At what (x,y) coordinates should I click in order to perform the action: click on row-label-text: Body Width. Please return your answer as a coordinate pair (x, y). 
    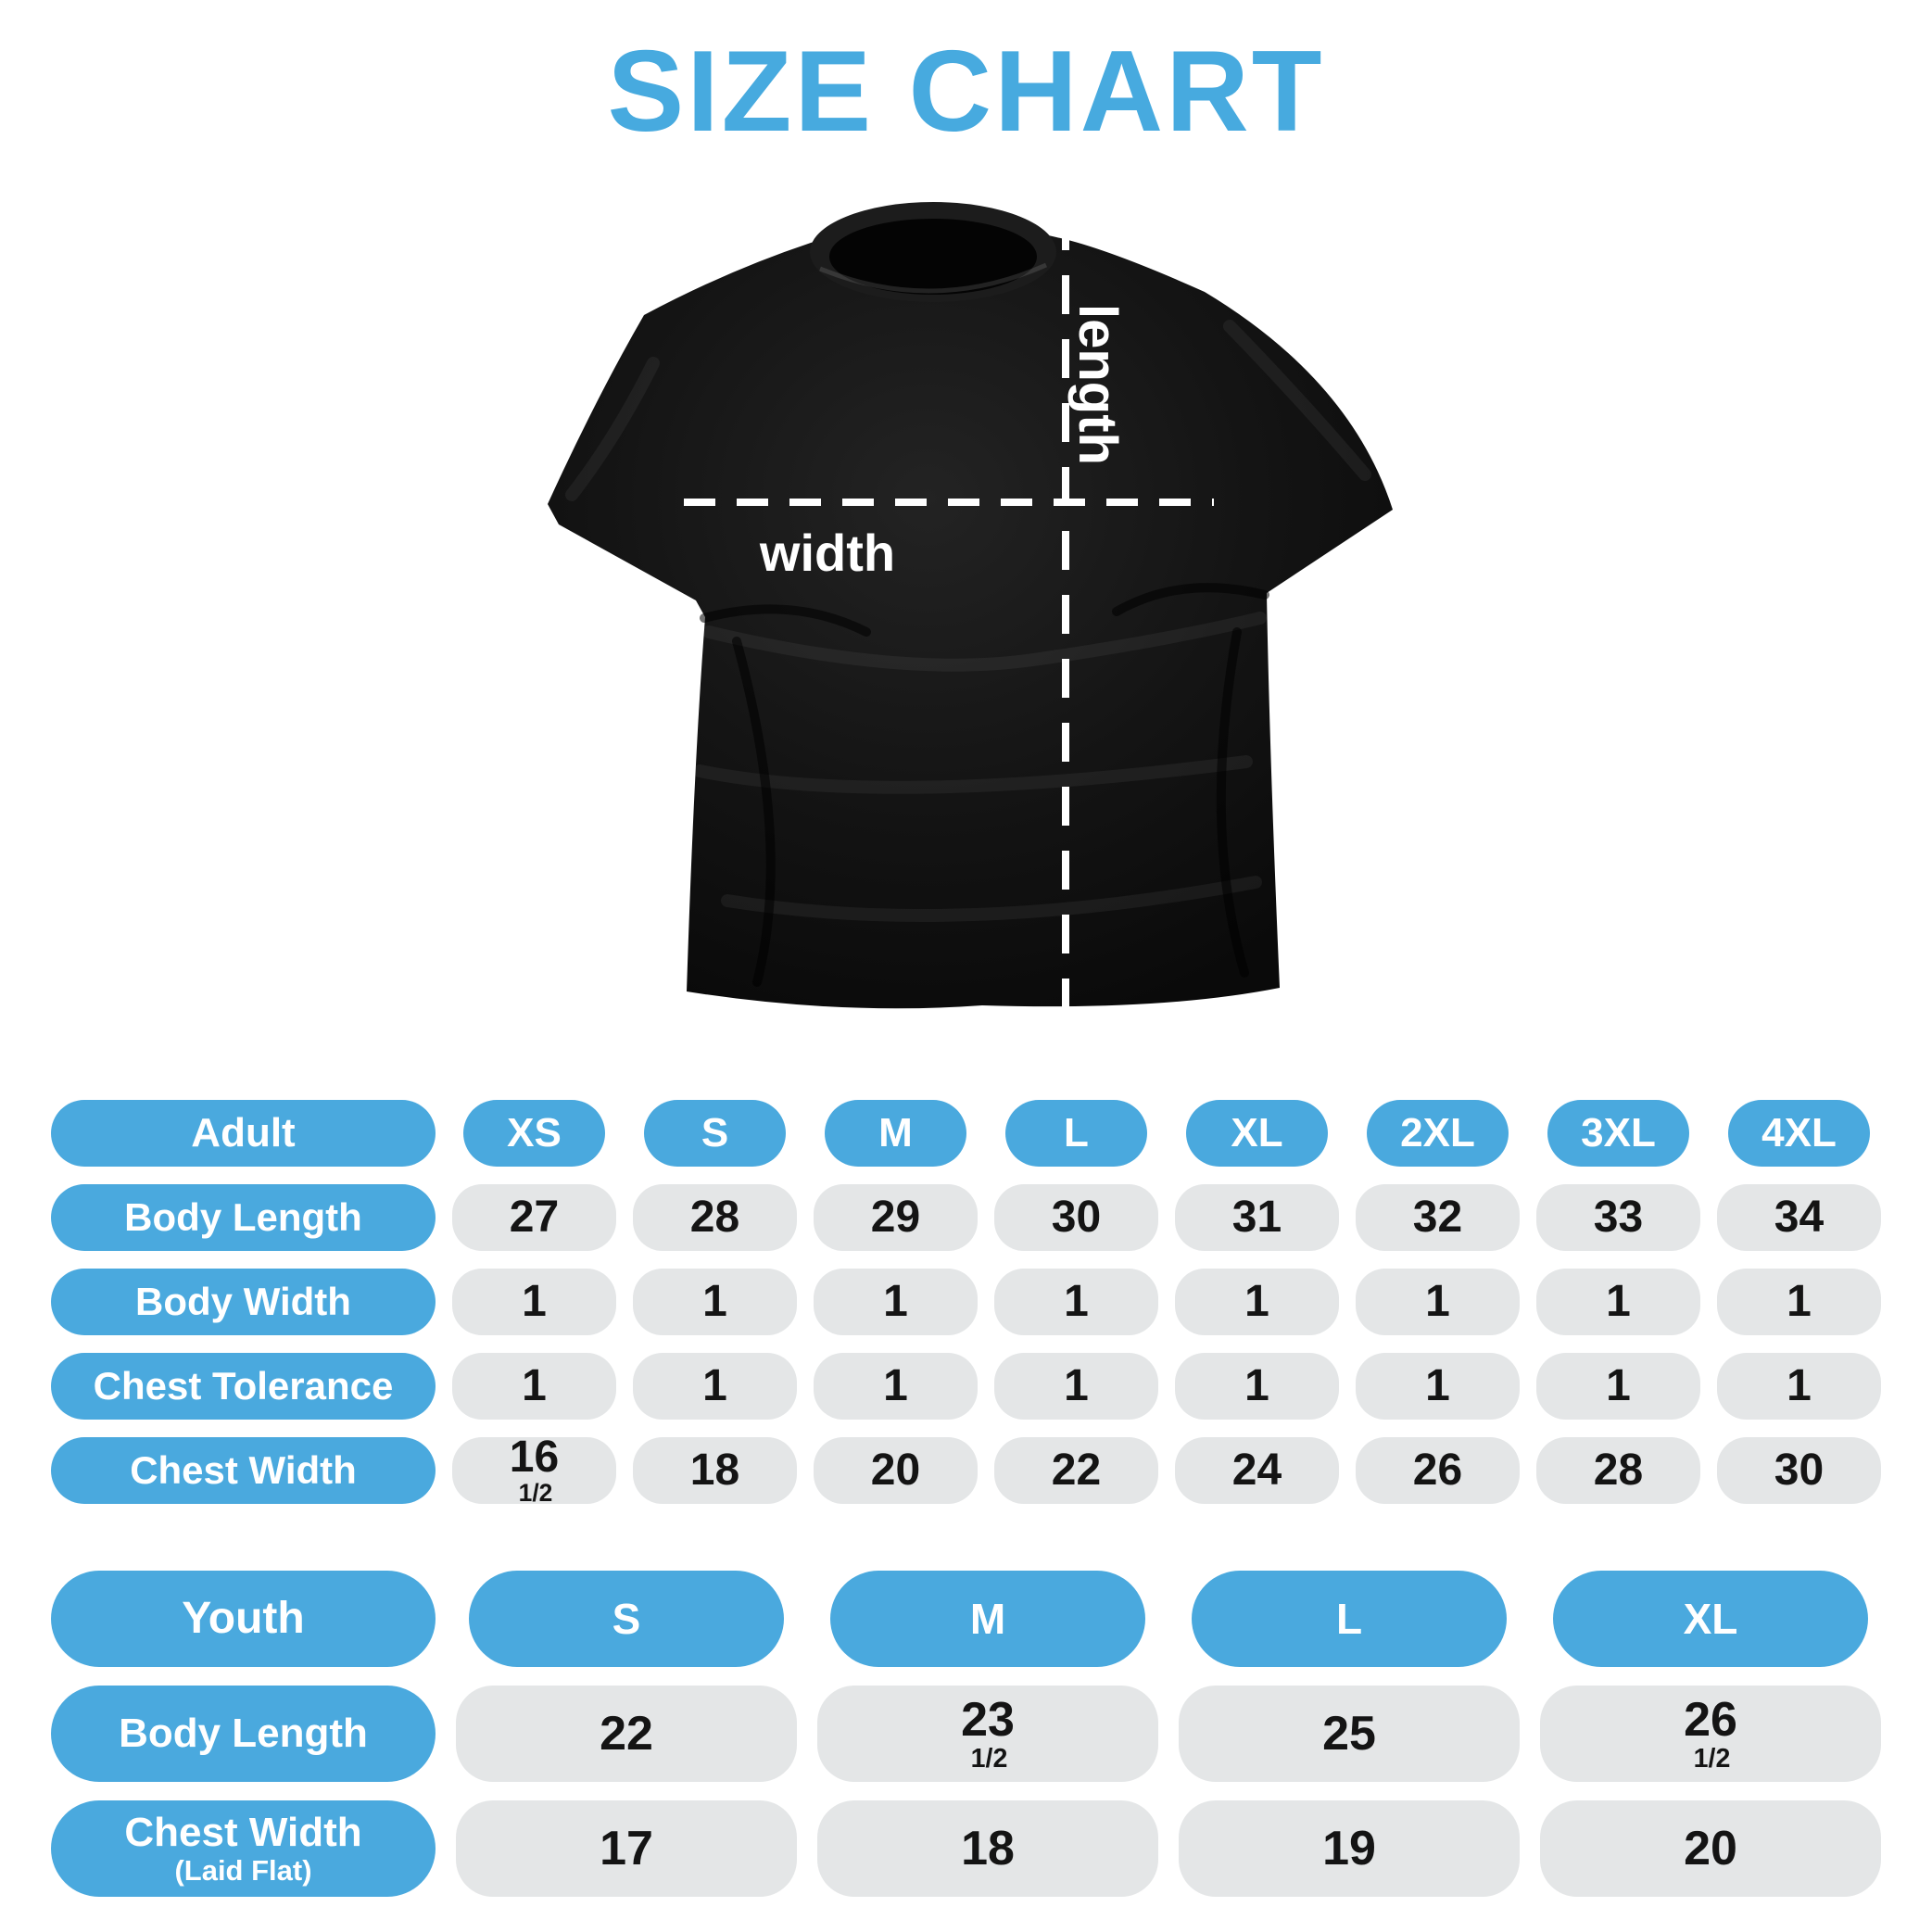
    Looking at the image, I should click on (243, 1301).